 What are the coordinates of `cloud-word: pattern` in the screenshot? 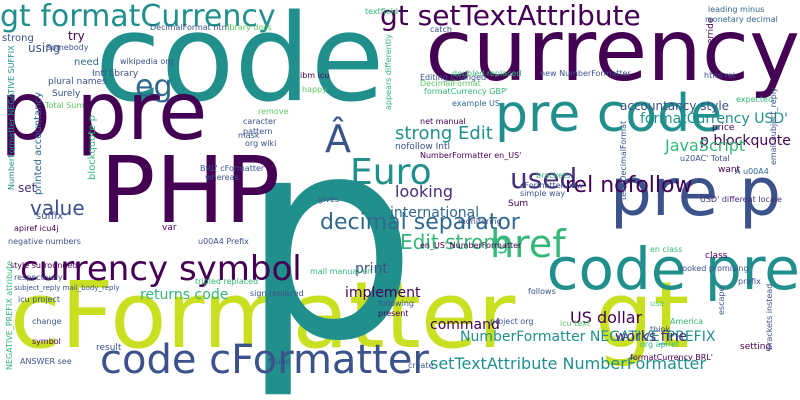 It's located at (258, 131).